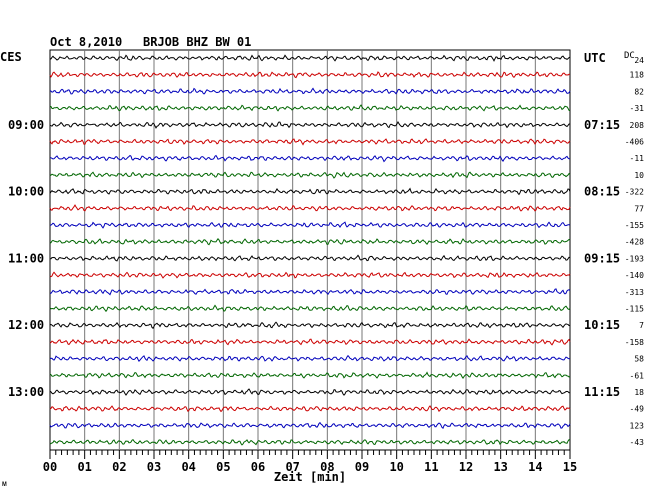  Describe the element at coordinates (119, 467) in the screenshot. I see `x-tick-label-02: 02` at that location.